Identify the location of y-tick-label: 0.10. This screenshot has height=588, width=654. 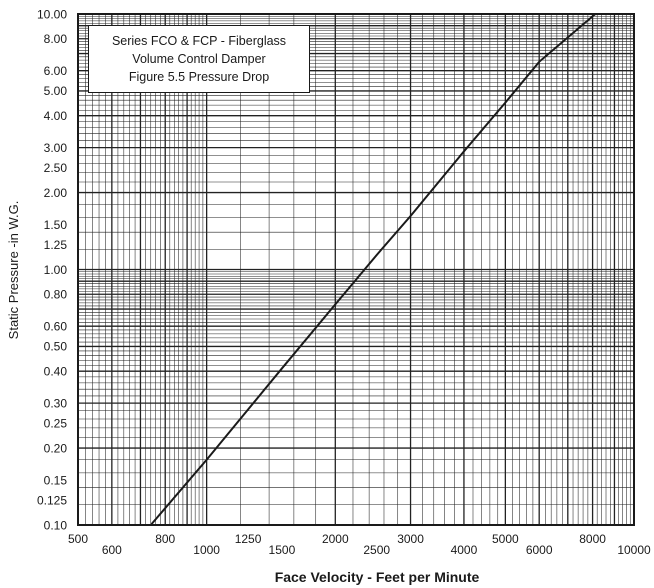
(56, 525).